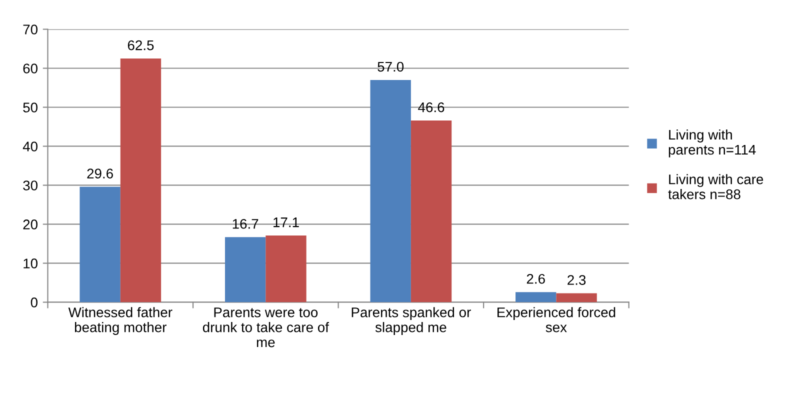 This screenshot has height=418, width=796. What do you see at coordinates (712, 143) in the screenshot?
I see `legend-label: Living with parents n=114` at bounding box center [712, 143].